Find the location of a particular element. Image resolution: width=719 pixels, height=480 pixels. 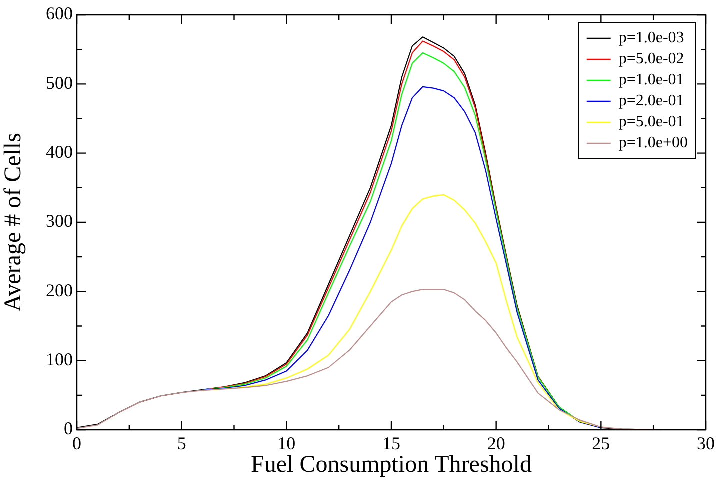

y-tick-label: 200 is located at coordinates (59, 290).